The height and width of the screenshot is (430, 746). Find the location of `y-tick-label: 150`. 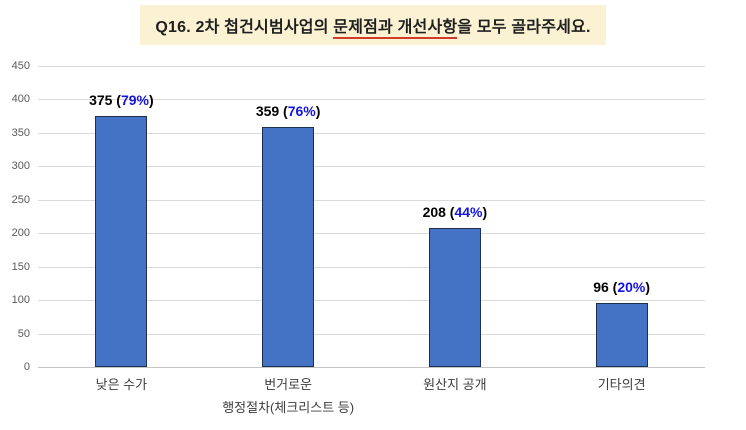

y-tick-label: 150 is located at coordinates (20, 266).